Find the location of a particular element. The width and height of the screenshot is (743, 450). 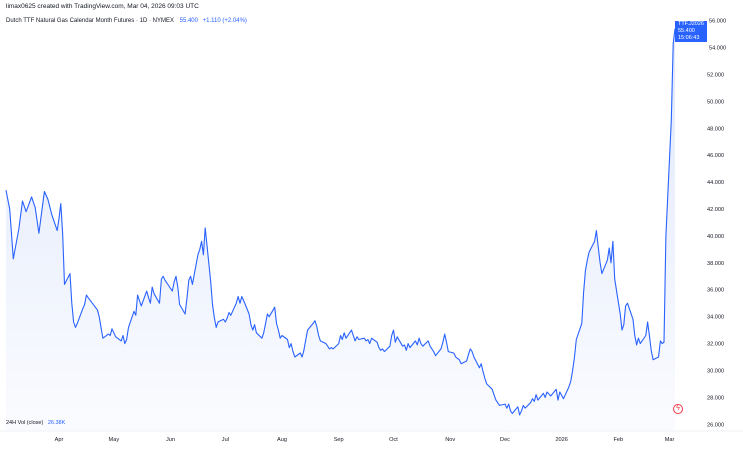

x-tick-label: Jul is located at coordinates (225, 440).